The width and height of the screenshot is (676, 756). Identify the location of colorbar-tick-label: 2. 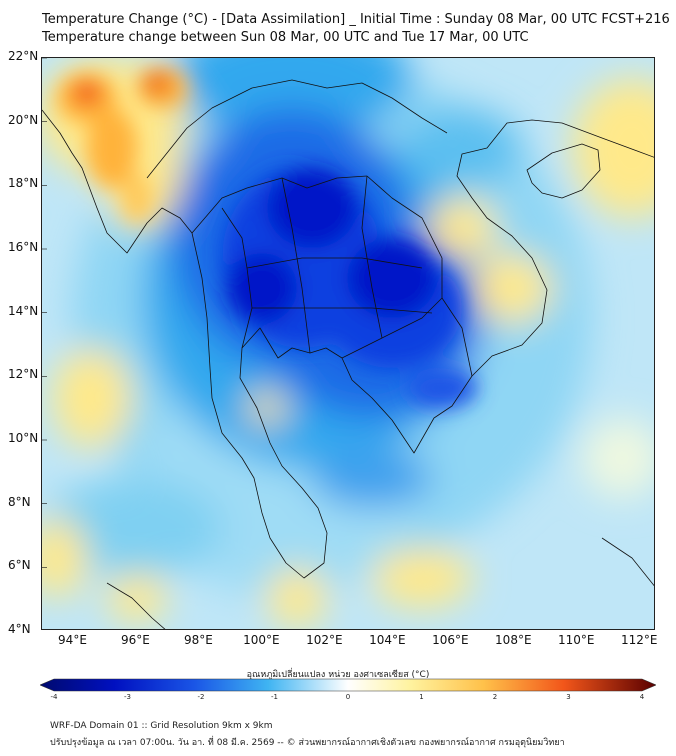
(495, 697).